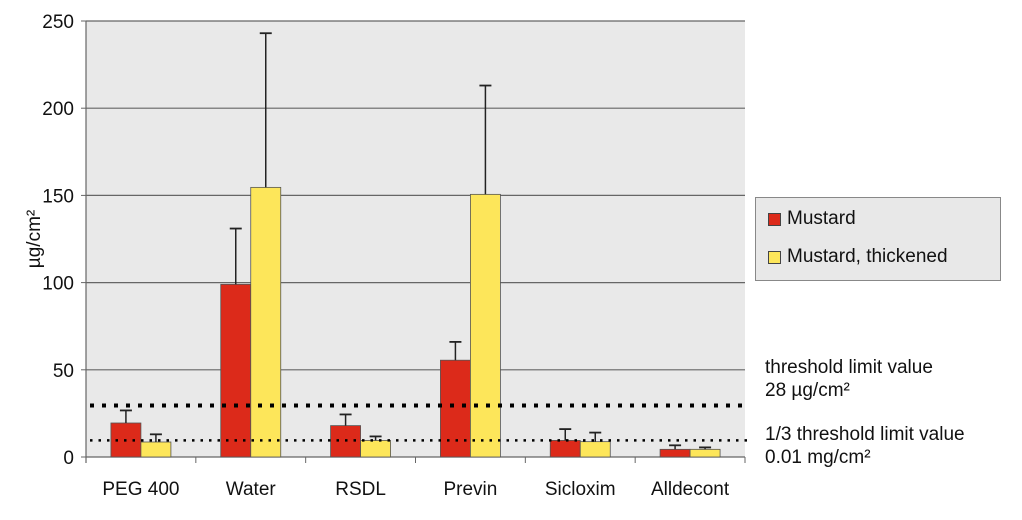 This screenshot has height=520, width=1022. What do you see at coordinates (818, 457) in the screenshot?
I see `third-threshold-label-line2: 0.01 mg/cm²` at bounding box center [818, 457].